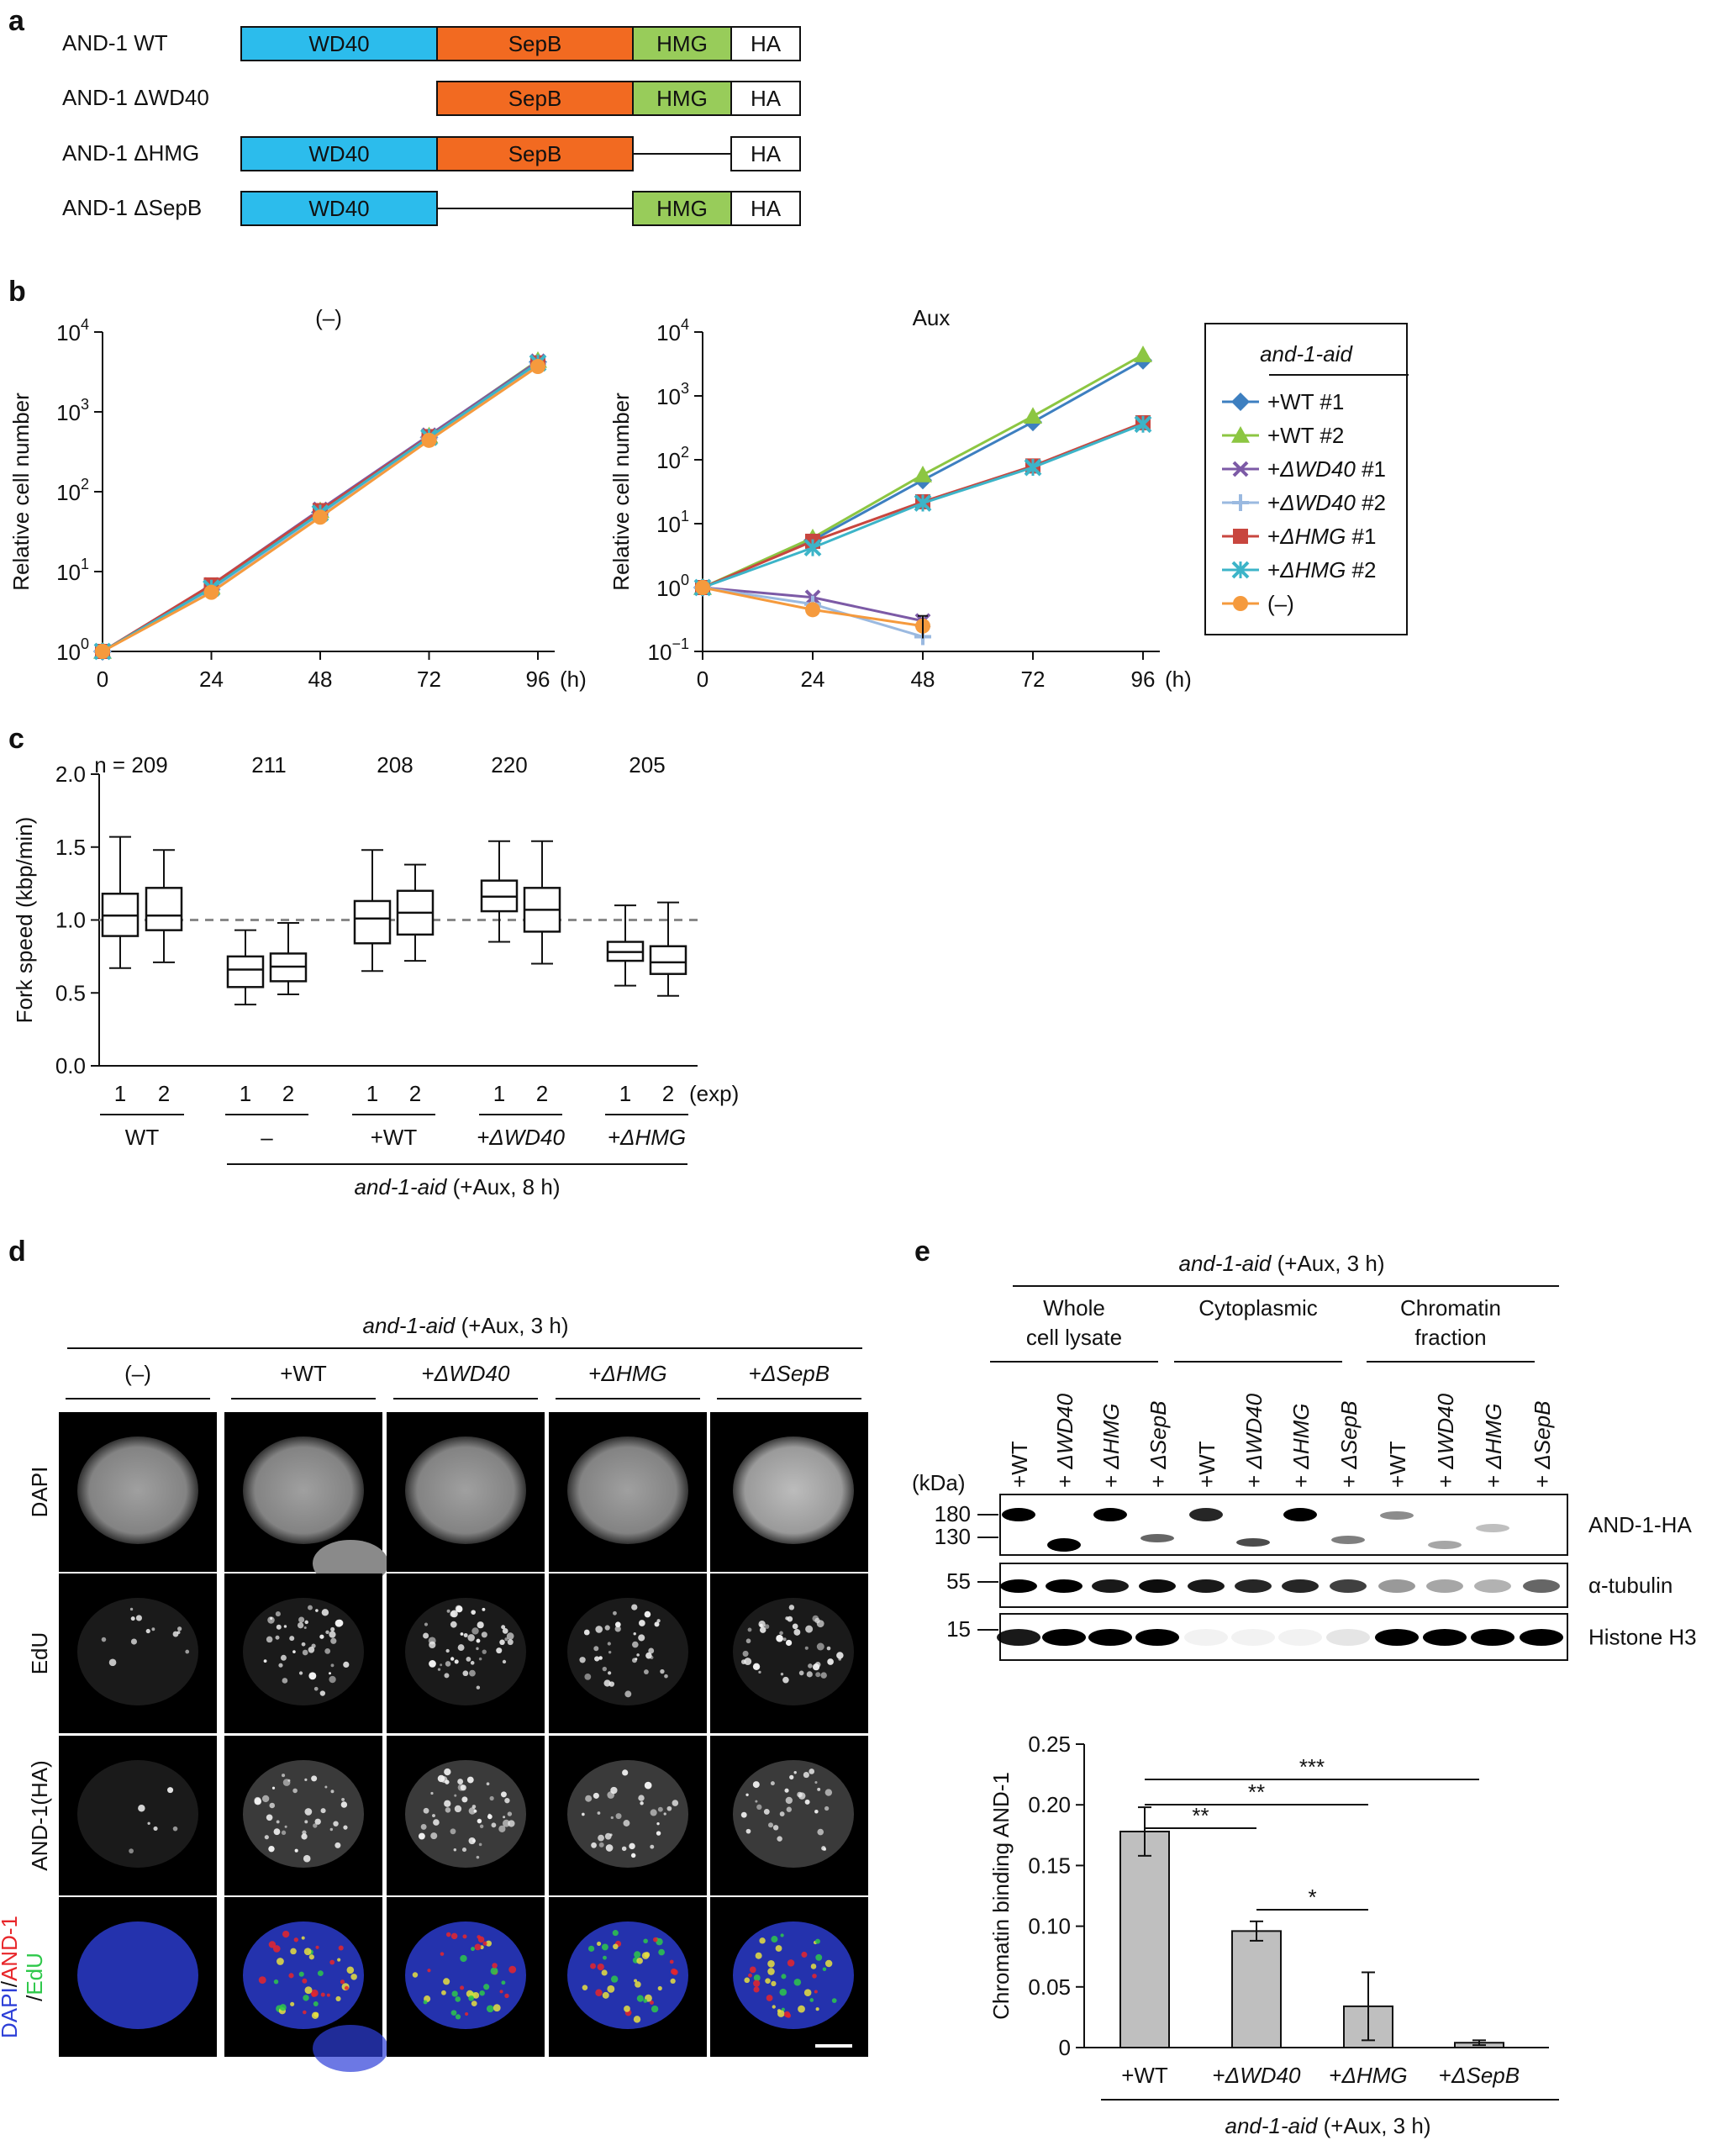  What do you see at coordinates (833, 2046) in the screenshot?
I see `scale-bar` at bounding box center [833, 2046].